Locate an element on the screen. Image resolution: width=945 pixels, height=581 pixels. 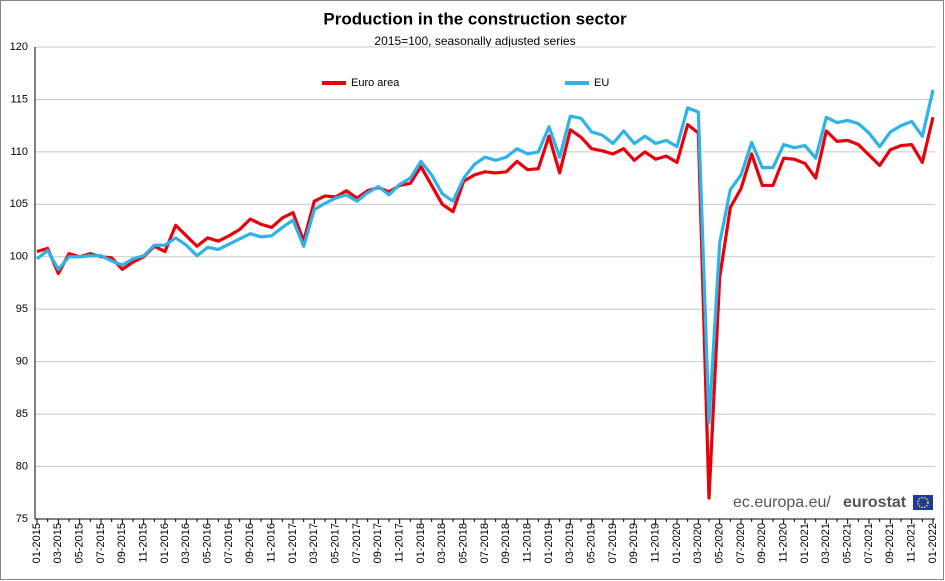
x-tick-label: 03-2021 is located at coordinates (826, 543).